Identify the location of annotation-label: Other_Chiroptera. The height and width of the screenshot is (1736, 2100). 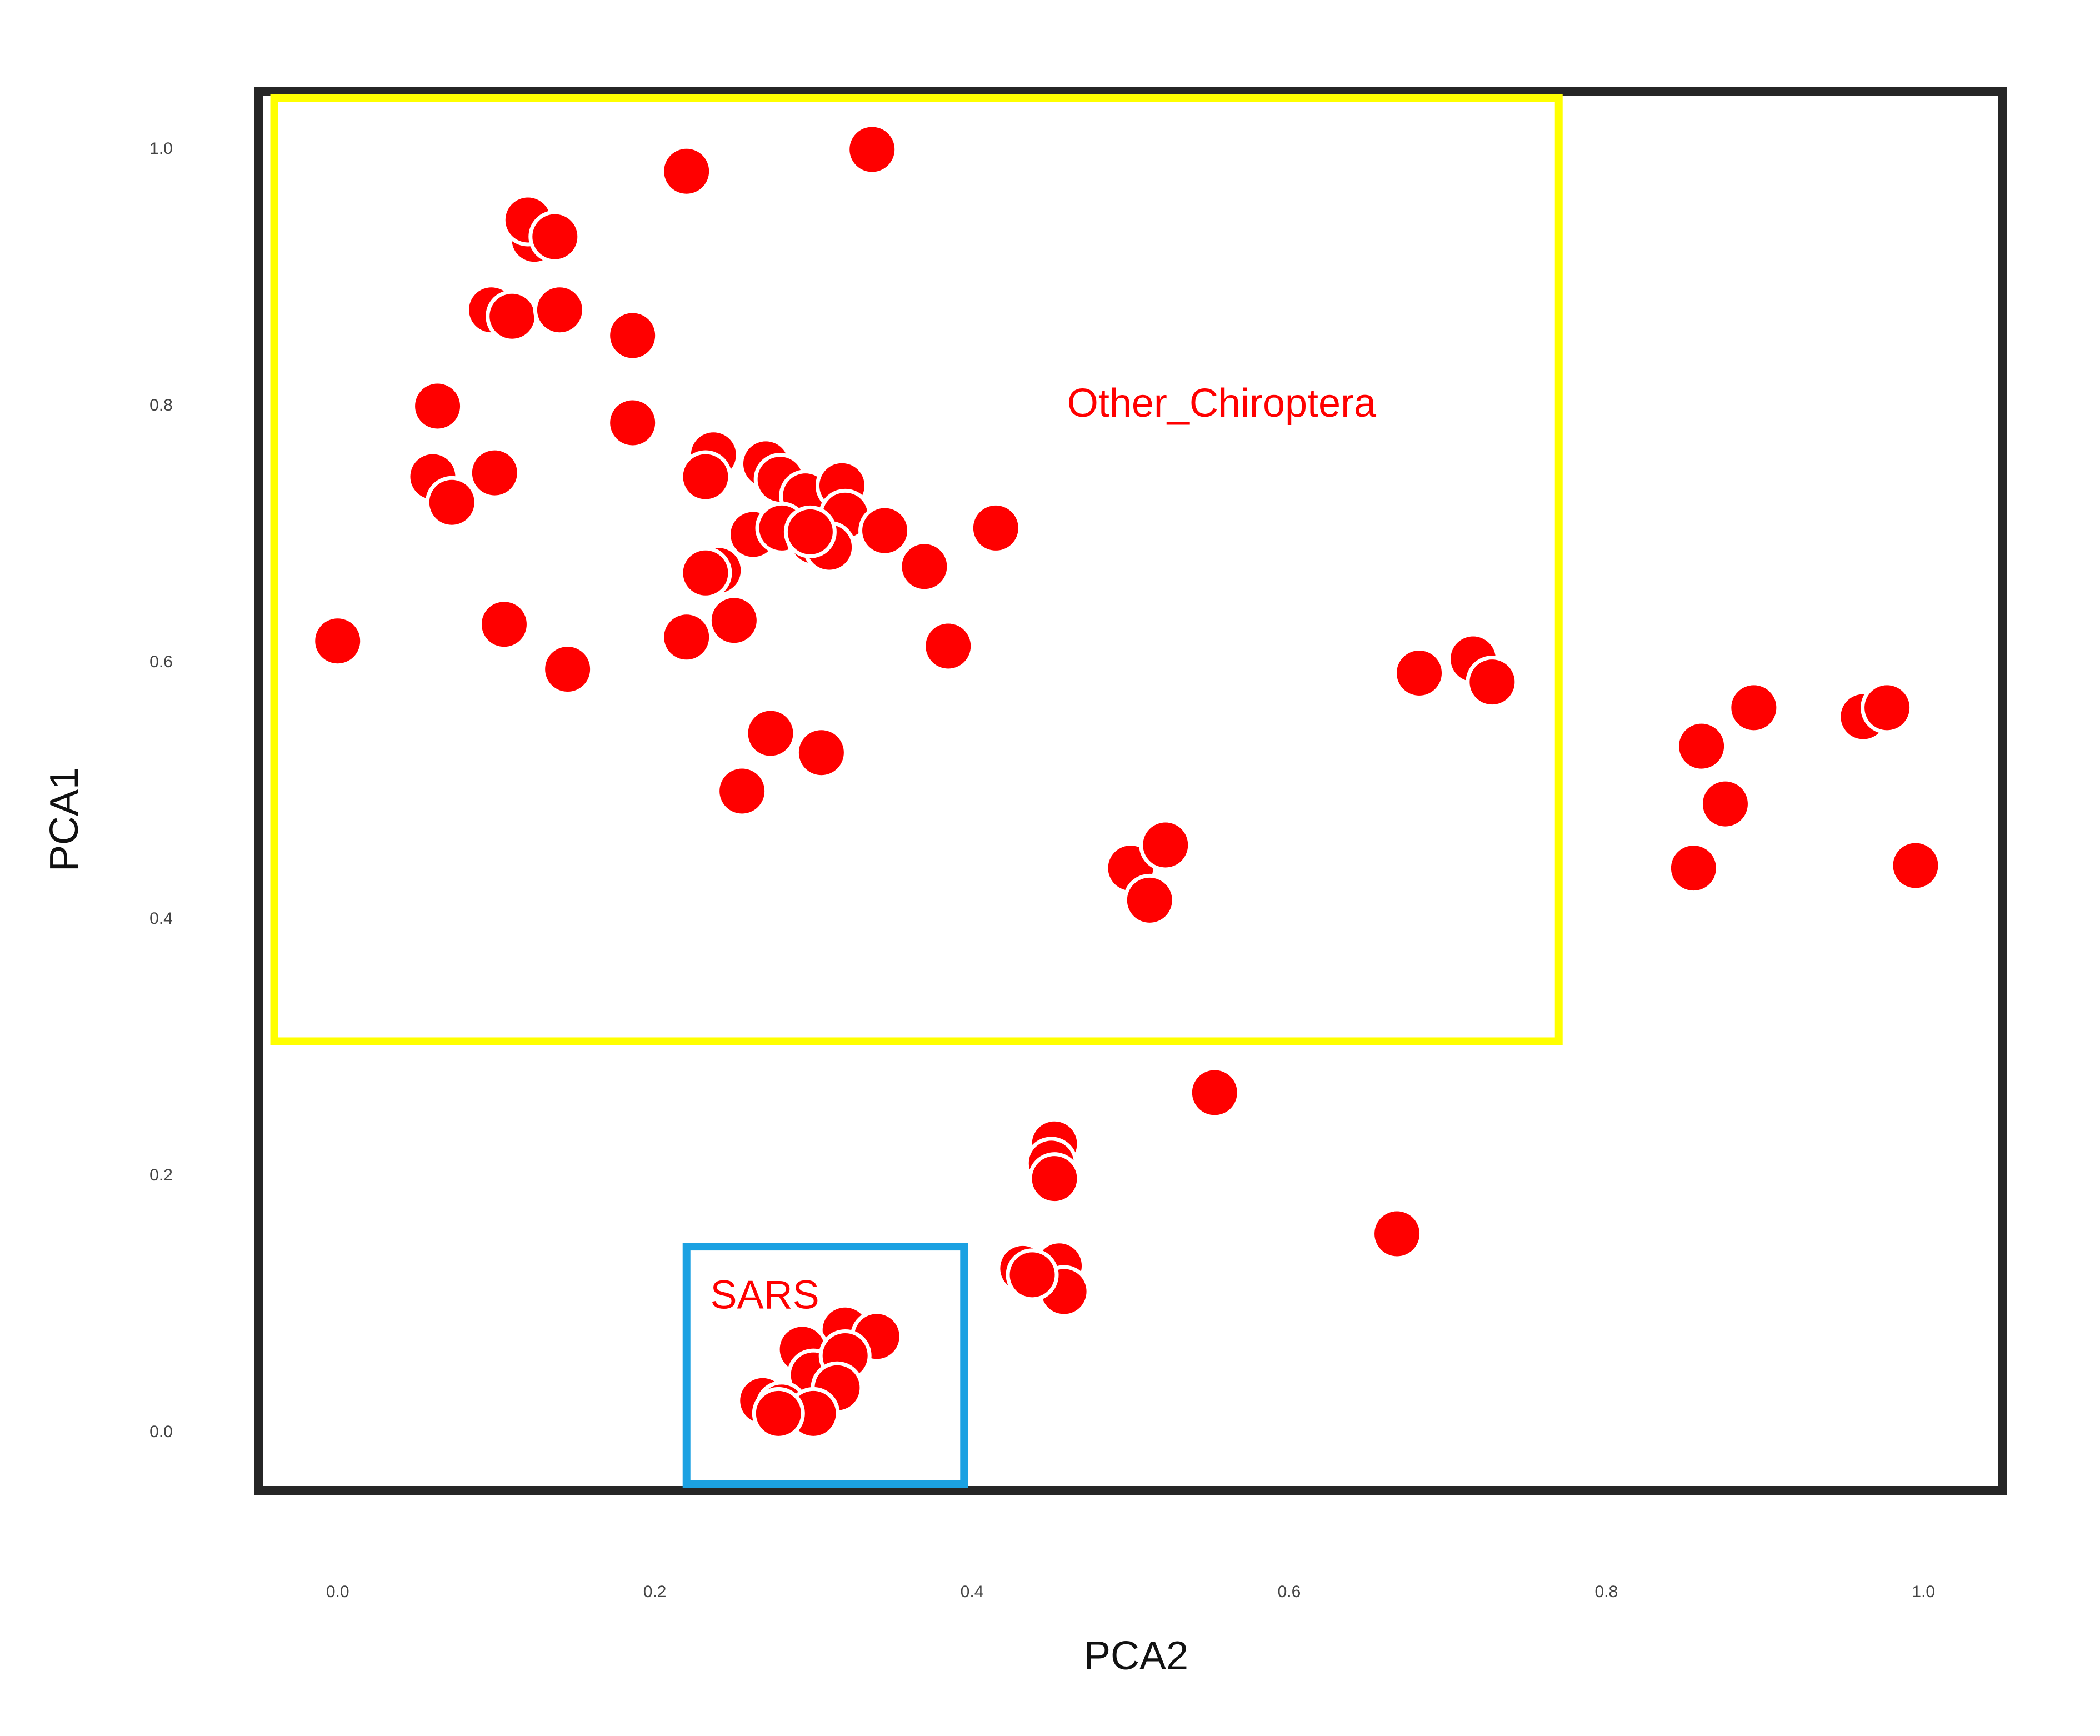
(1222, 403).